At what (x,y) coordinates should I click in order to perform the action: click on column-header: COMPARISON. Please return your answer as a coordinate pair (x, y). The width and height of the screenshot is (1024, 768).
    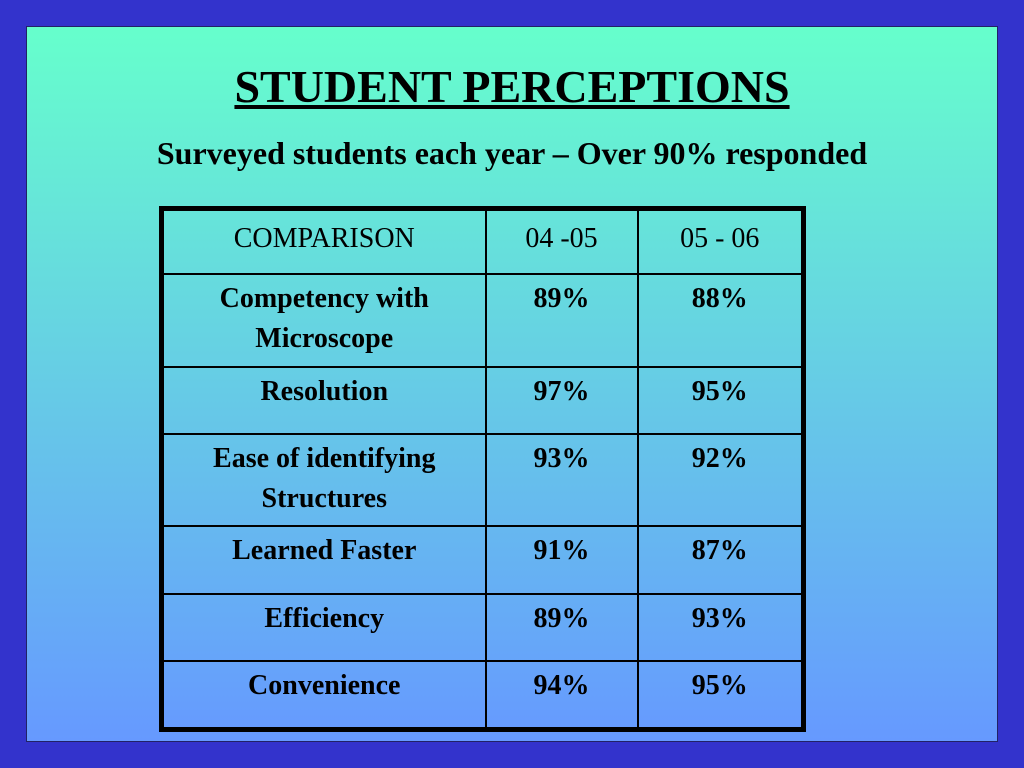
    Looking at the image, I should click on (323, 241).